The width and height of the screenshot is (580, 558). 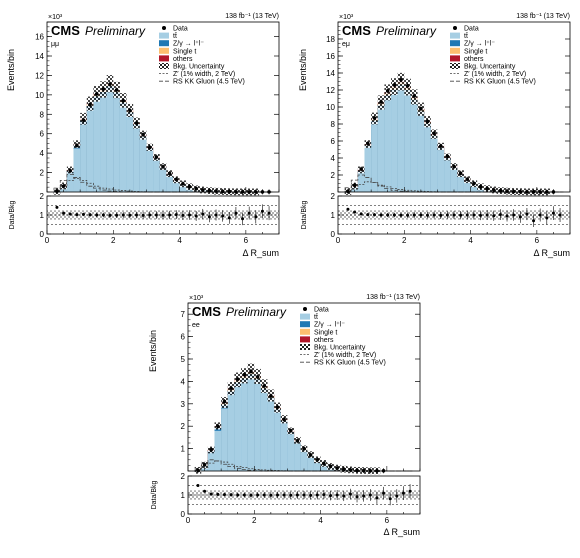 What do you see at coordinates (333, 215) in the screenshot?
I see `ratio-y-tick-label: 1` at bounding box center [333, 215].